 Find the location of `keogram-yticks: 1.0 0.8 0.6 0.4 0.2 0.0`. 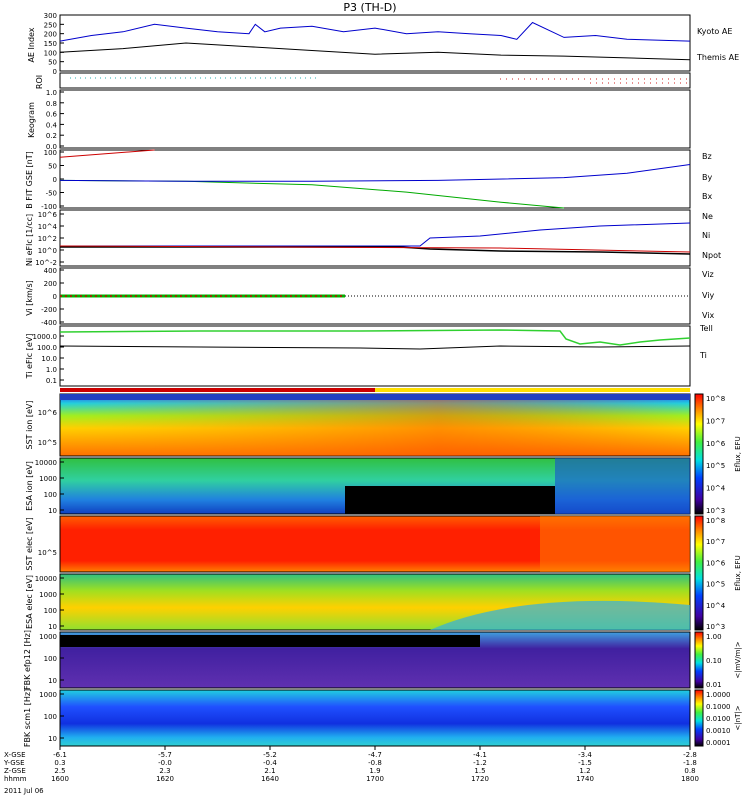

keogram-yticks: 1.0 0.8 0.6 0.4 0.2 0.0 is located at coordinates (55, 120).